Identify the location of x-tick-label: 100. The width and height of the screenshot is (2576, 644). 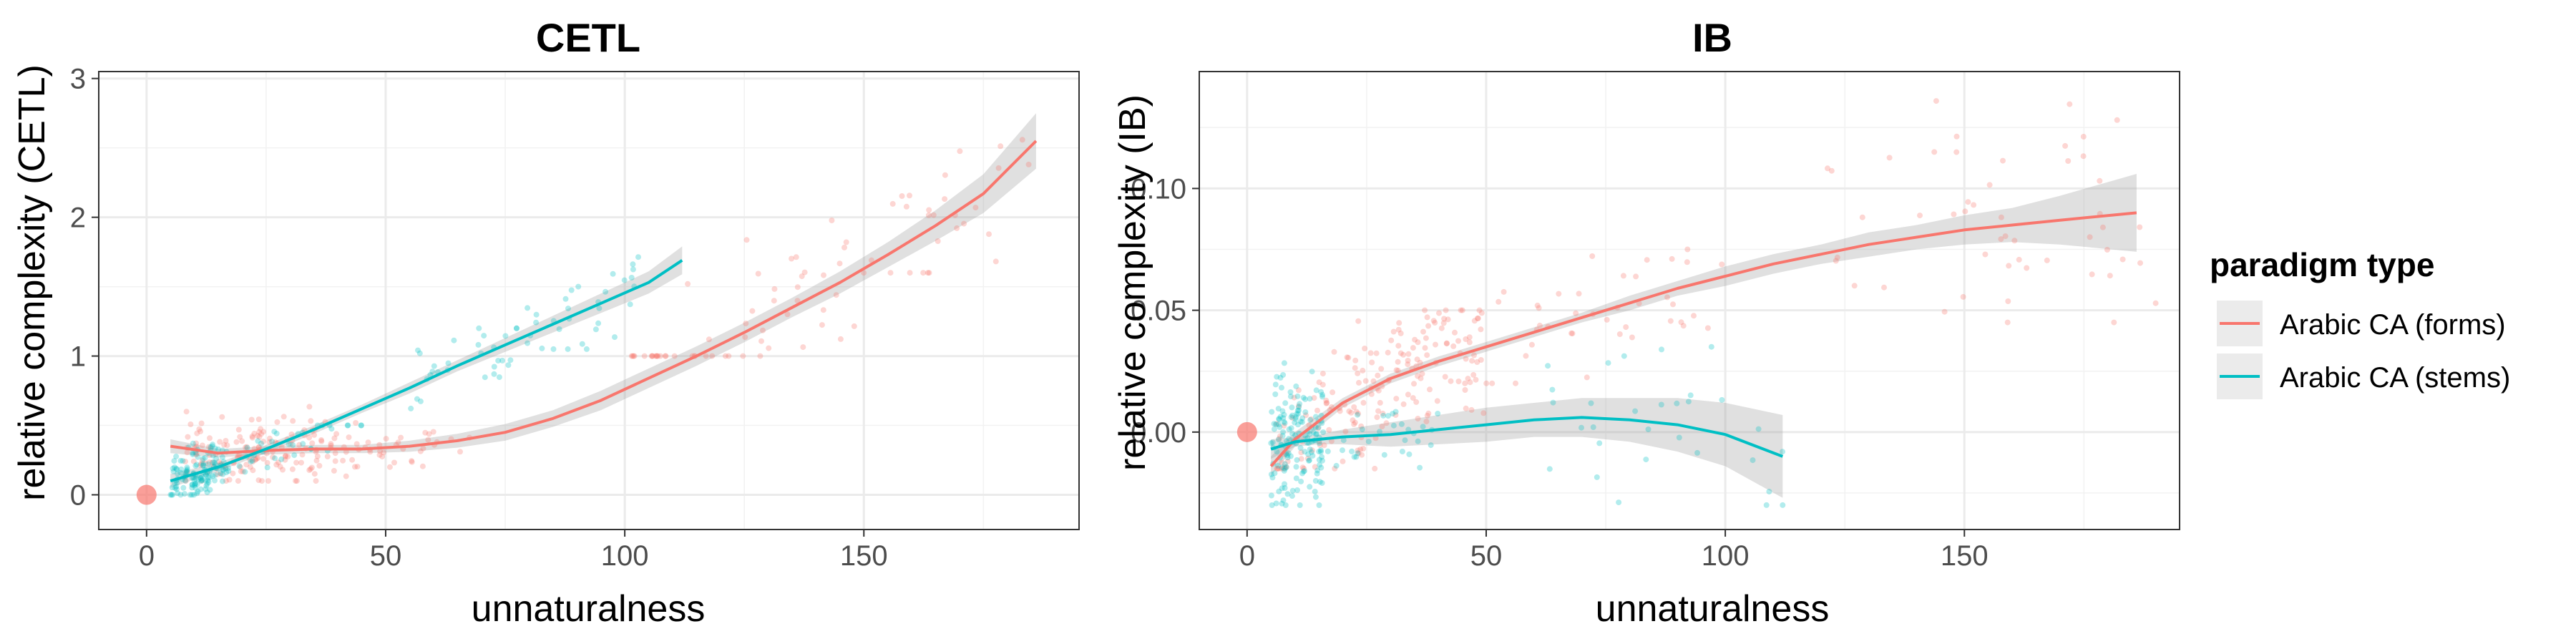
(1726, 556).